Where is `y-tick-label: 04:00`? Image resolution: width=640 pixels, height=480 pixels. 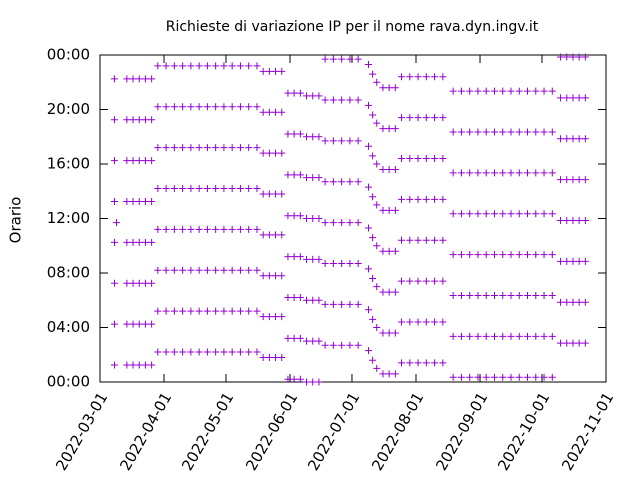
y-tick-label: 04:00 is located at coordinates (68, 327).